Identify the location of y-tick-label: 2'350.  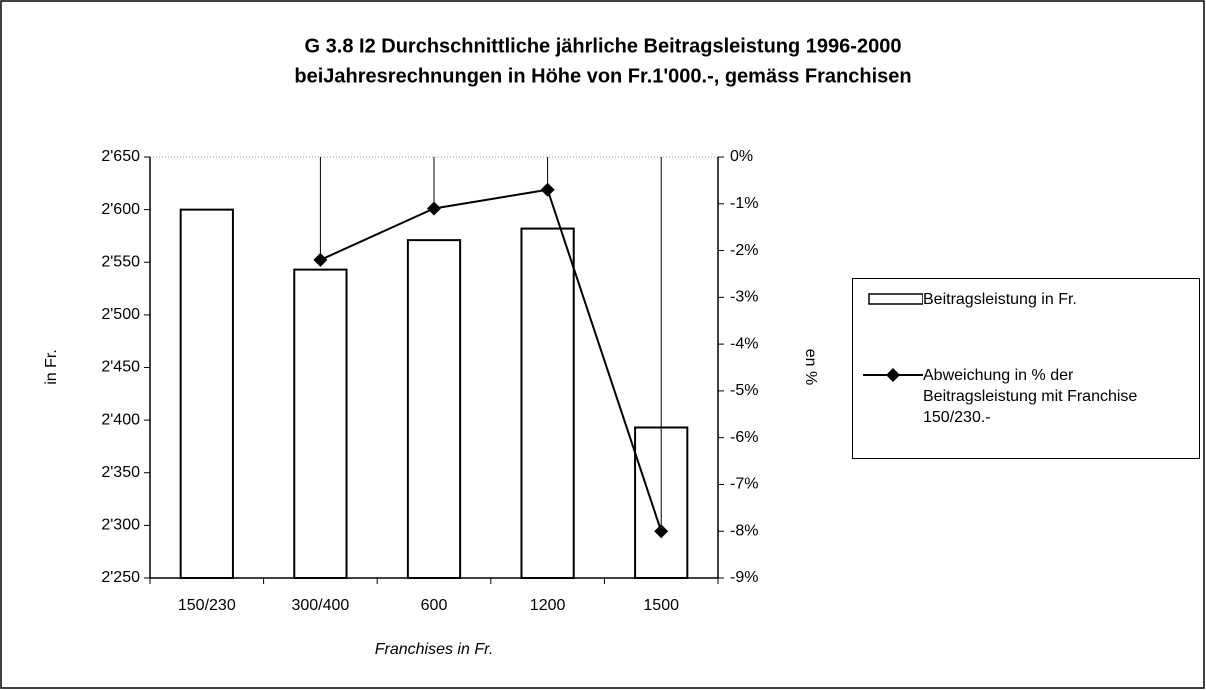
(120, 472).